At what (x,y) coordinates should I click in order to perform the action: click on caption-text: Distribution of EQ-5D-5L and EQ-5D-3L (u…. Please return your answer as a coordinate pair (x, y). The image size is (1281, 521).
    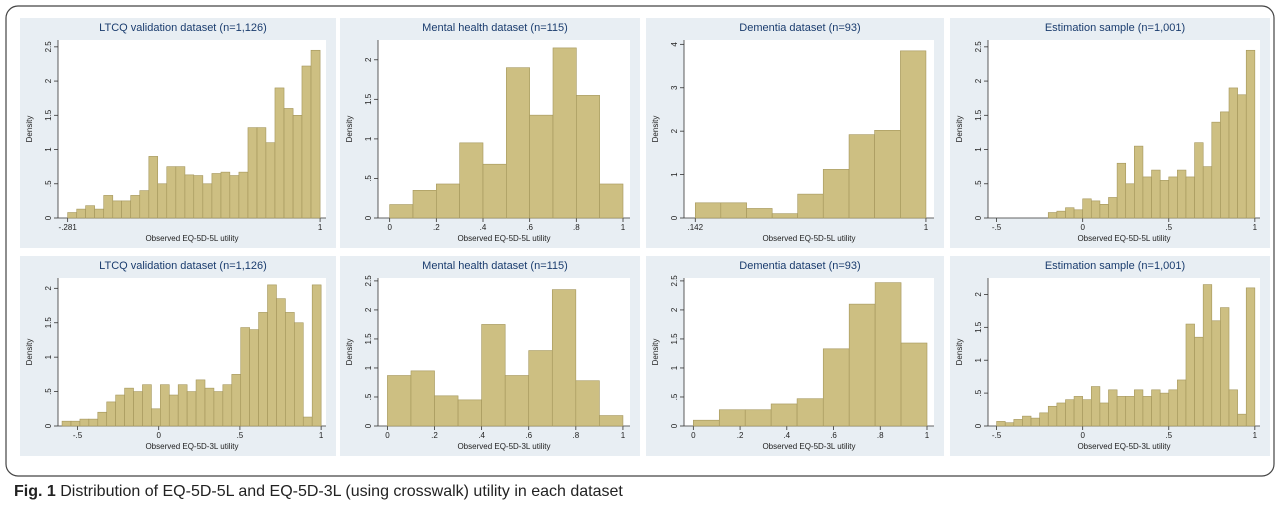
    Looking at the image, I should click on (341, 491).